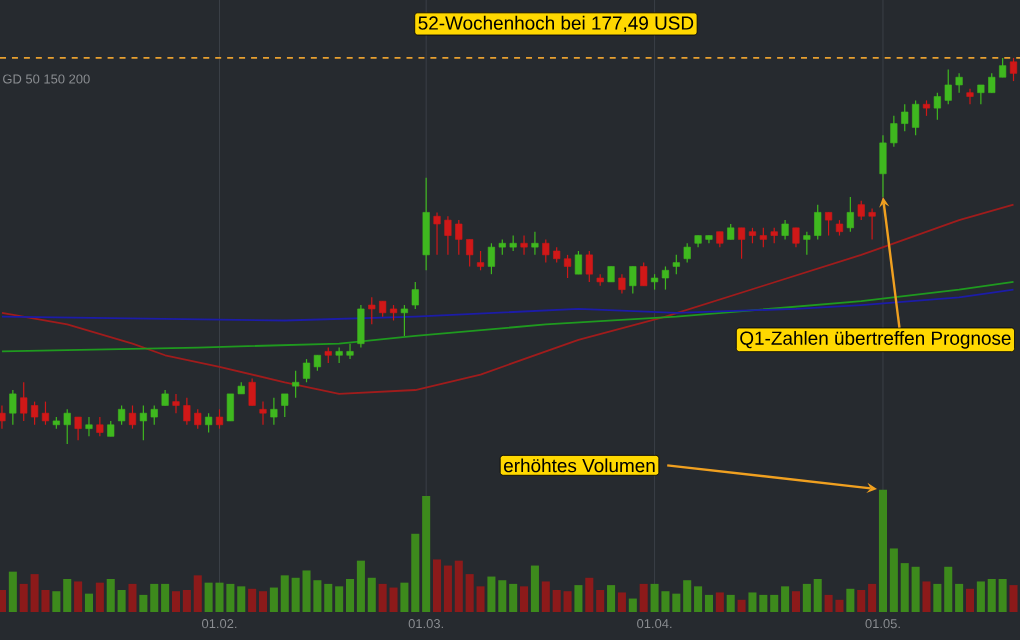 This screenshot has width=1020, height=640. Describe the element at coordinates (875, 339) in the screenshot. I see `annotation: Q1-Zahlen übertreffen Prognose` at that location.